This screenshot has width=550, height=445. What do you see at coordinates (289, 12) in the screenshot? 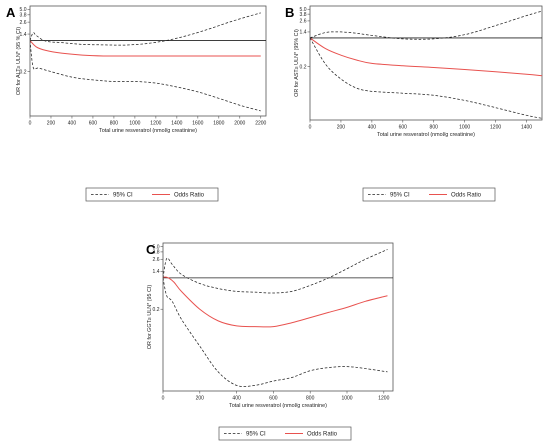
I see `panel-letter: B` at bounding box center [289, 12].